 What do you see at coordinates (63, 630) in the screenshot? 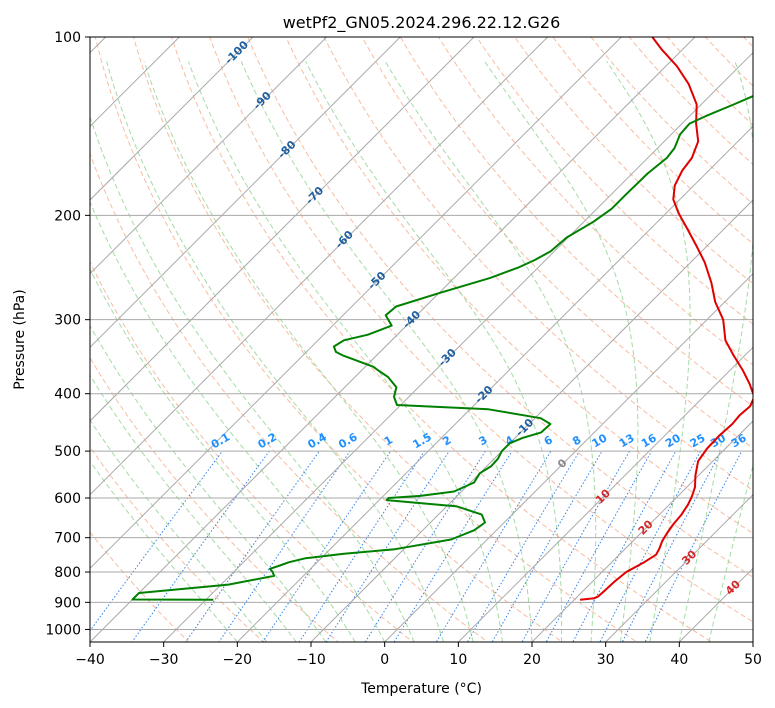
I see `y-tick-label: 1000` at bounding box center [63, 630].